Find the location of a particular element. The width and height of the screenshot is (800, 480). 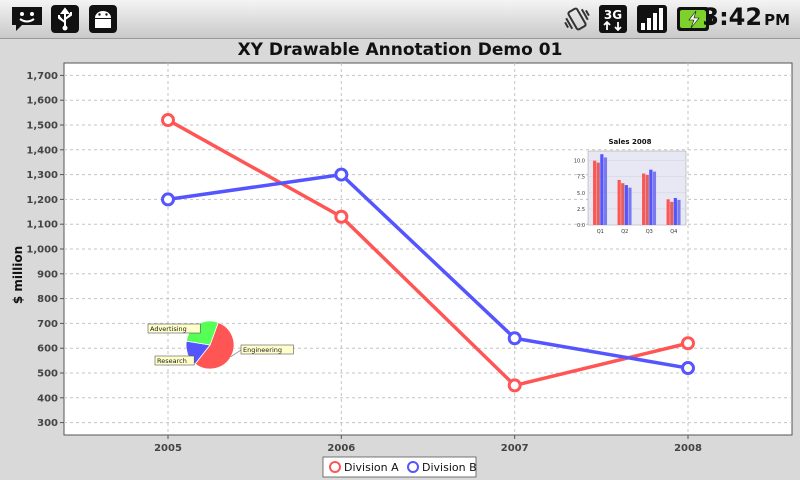

y-tick-label: 1,700 is located at coordinates (42, 76).